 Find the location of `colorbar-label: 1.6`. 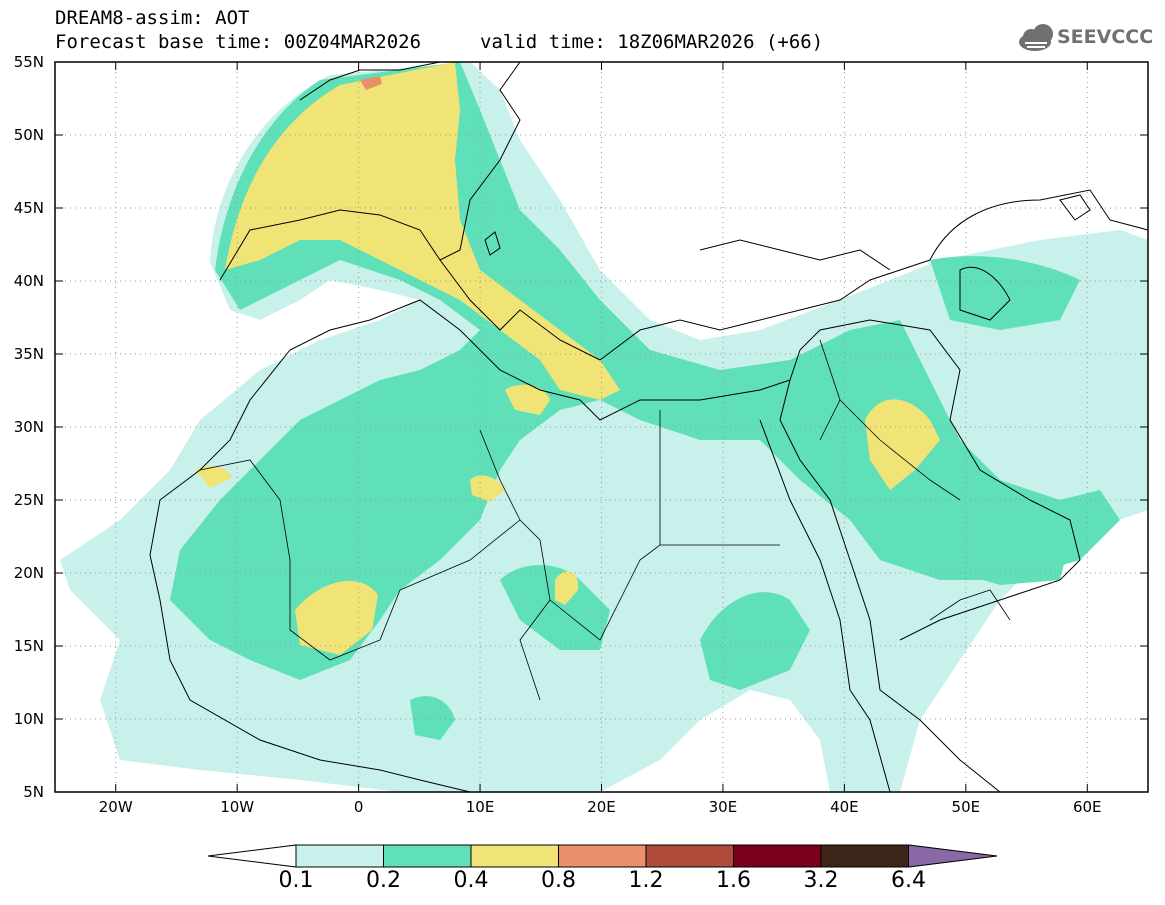

colorbar-label: 1.6 is located at coordinates (733, 880).